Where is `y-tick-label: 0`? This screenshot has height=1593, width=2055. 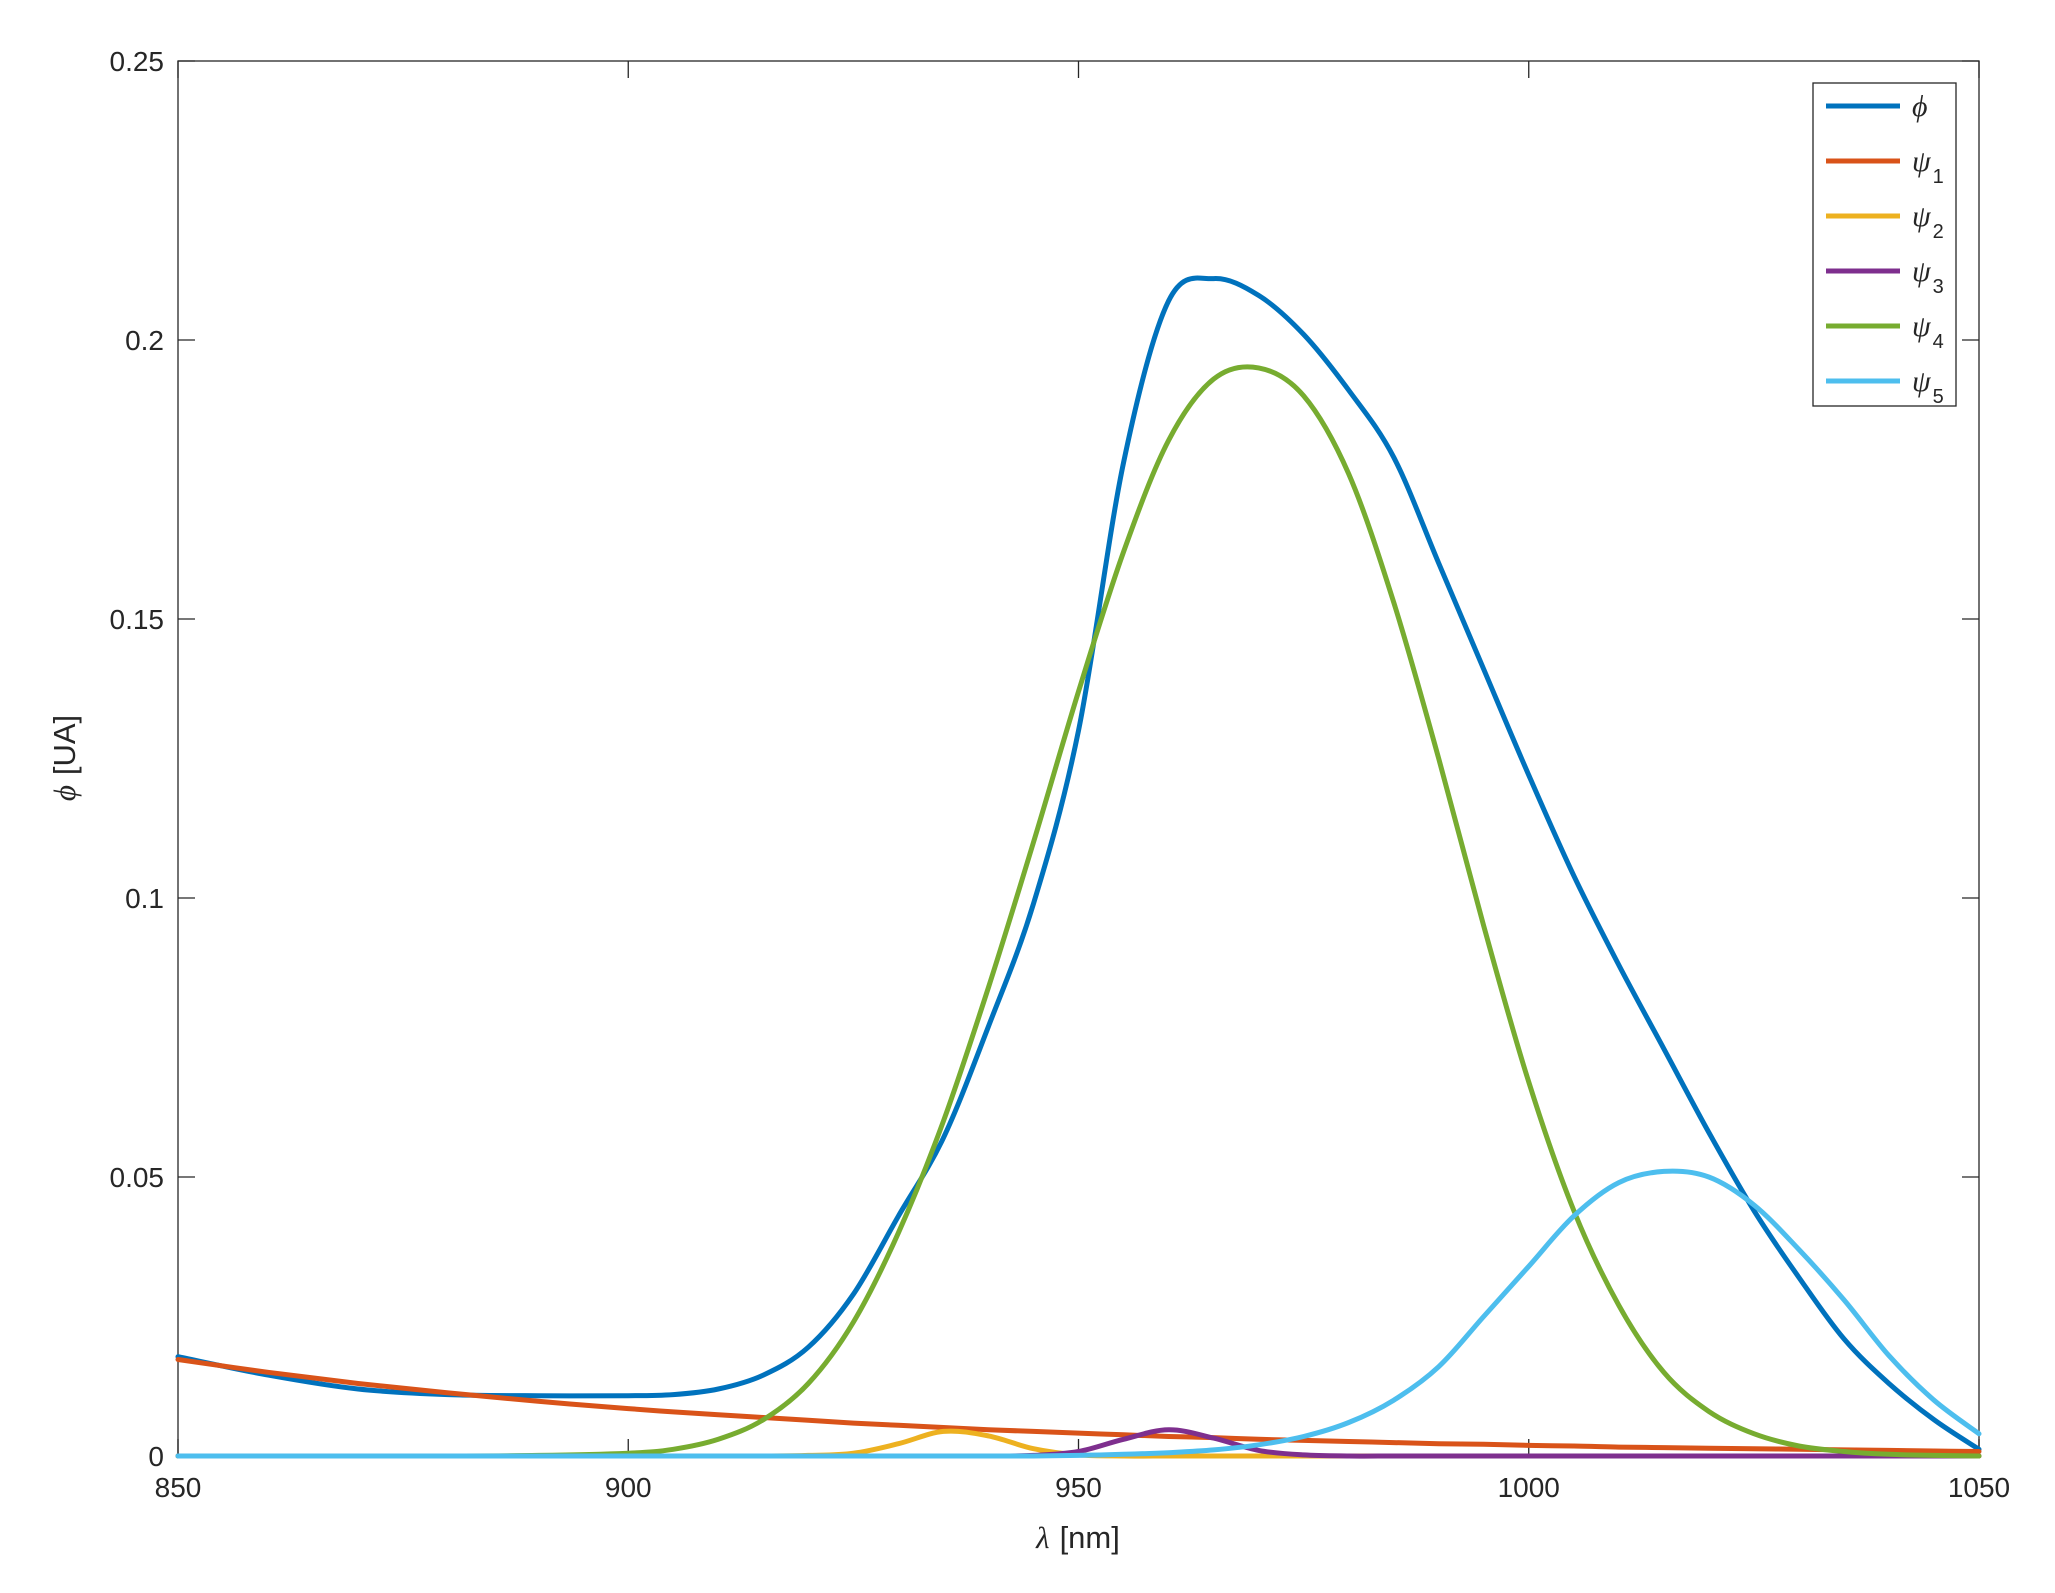 y-tick-label: 0 is located at coordinates (156, 1456).